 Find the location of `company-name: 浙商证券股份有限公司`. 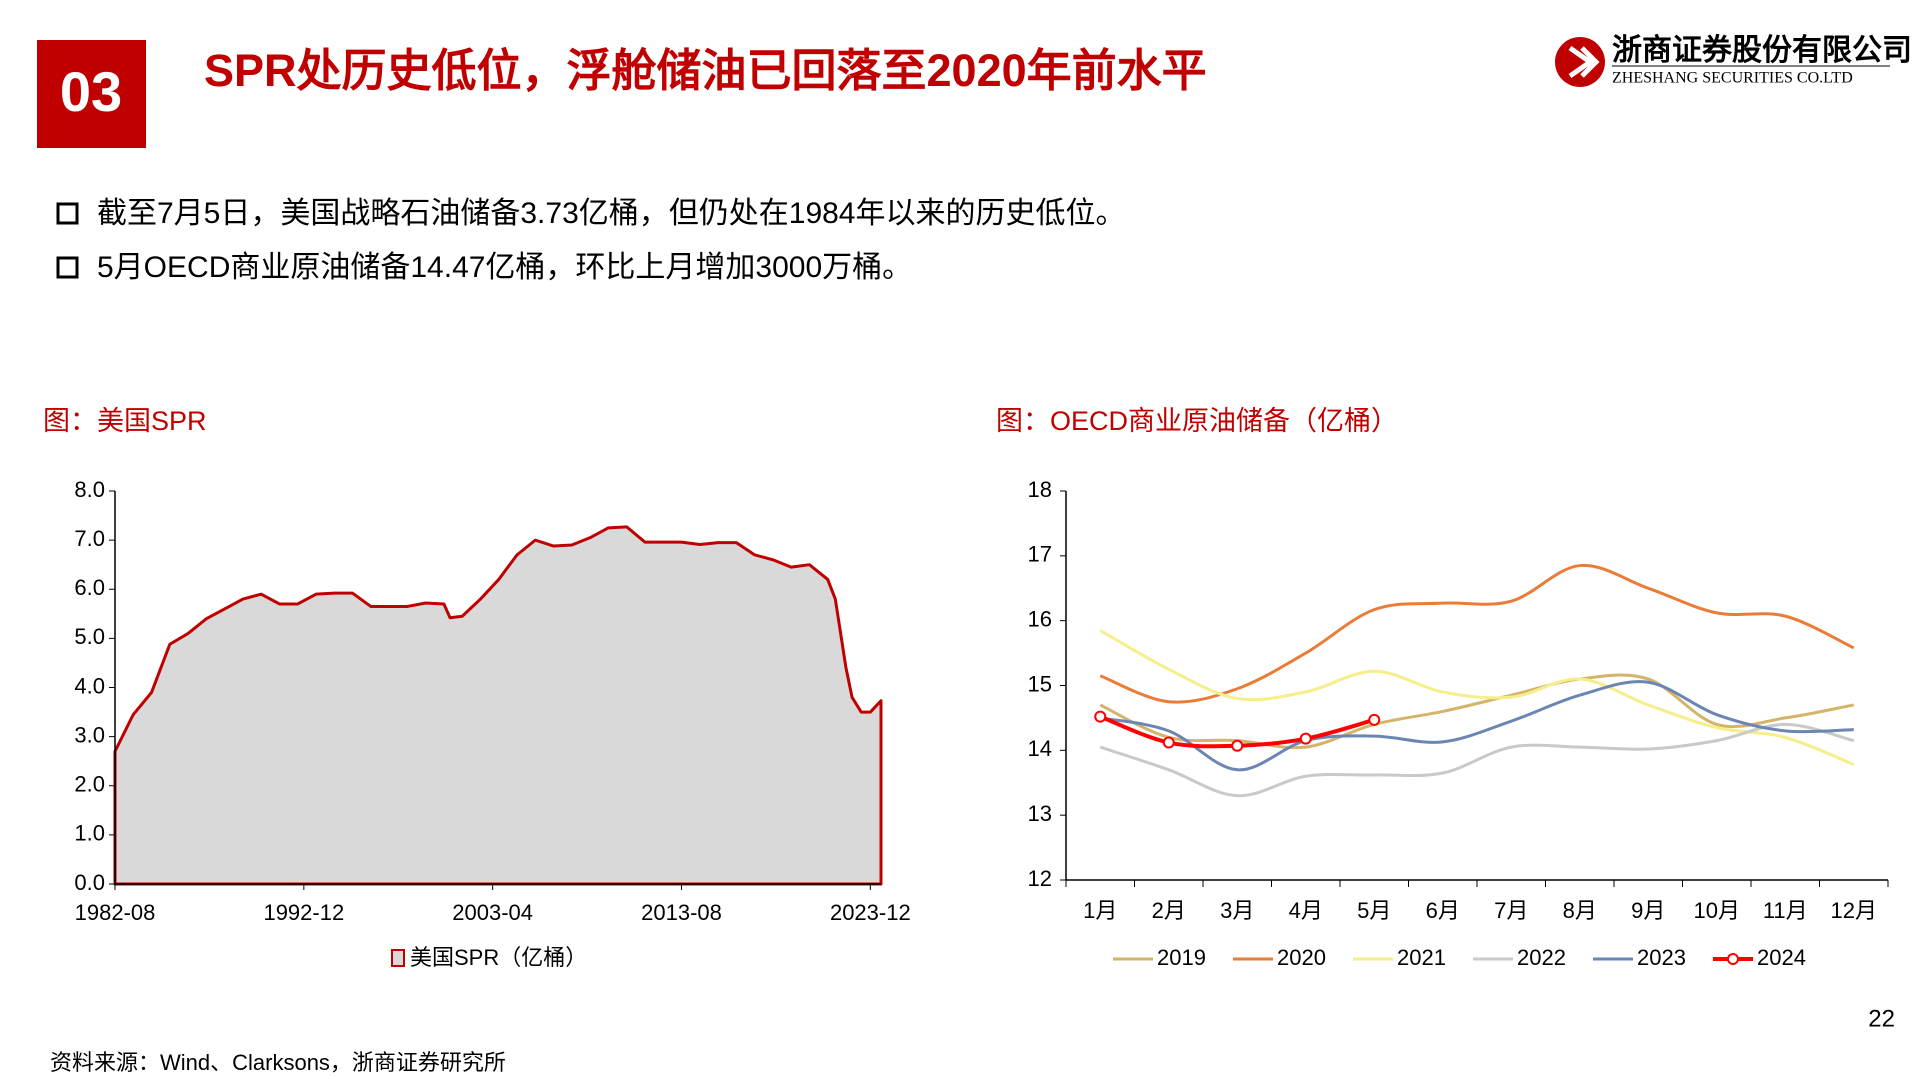

company-name: 浙商证券股份有限公司 is located at coordinates (1762, 50).